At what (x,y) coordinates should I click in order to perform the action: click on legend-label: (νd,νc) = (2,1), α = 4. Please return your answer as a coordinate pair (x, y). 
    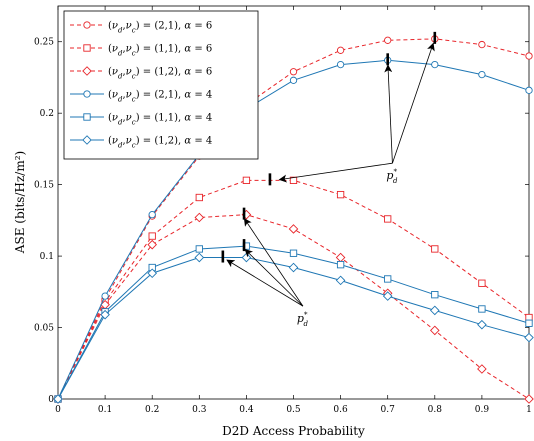
    Looking at the image, I should click on (160, 97).